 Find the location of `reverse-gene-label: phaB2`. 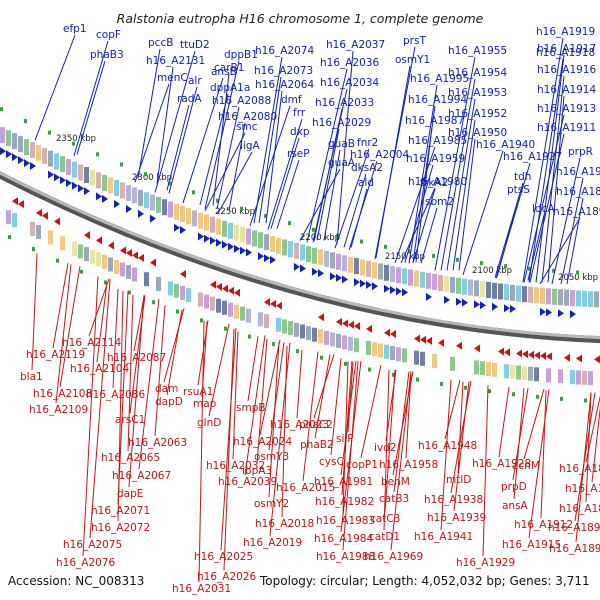

reverse-gene-label: phaB2 is located at coordinates (317, 445).